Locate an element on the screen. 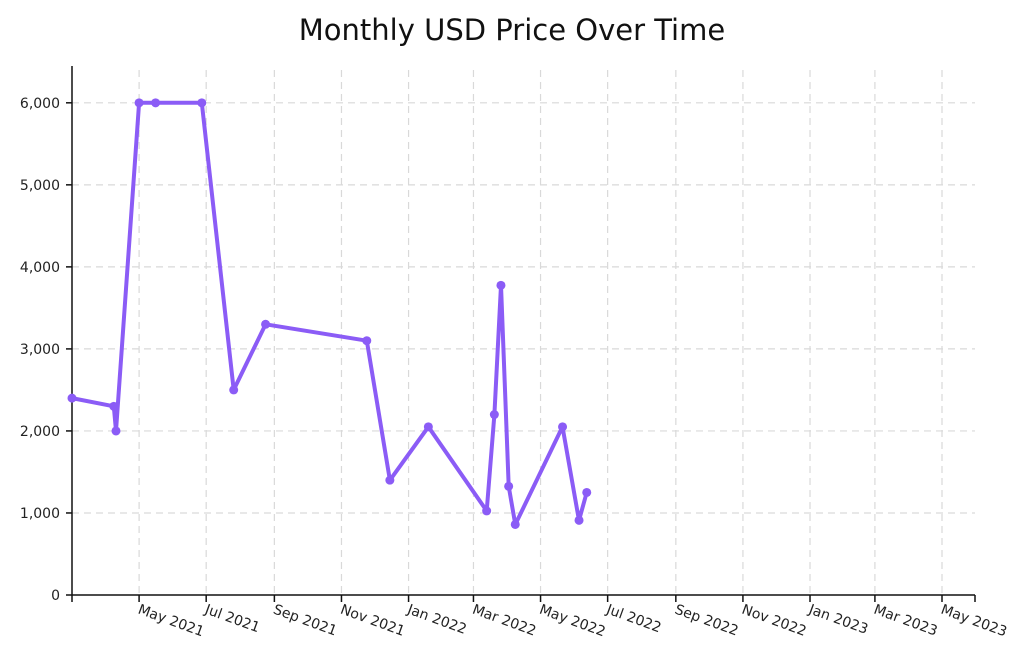 The width and height of the screenshot is (1024, 670). x-tick-label: Jul 2021 is located at coordinates (232, 618).